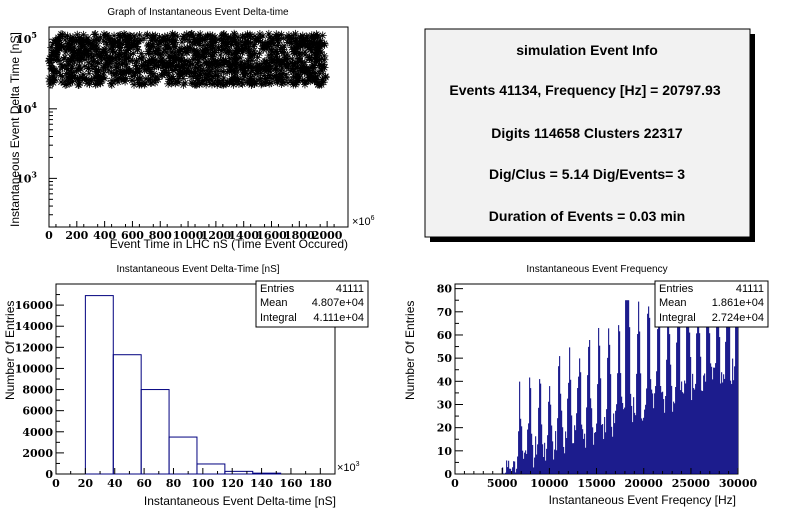  I want to click on stat-label: Entries, so click(676, 289).